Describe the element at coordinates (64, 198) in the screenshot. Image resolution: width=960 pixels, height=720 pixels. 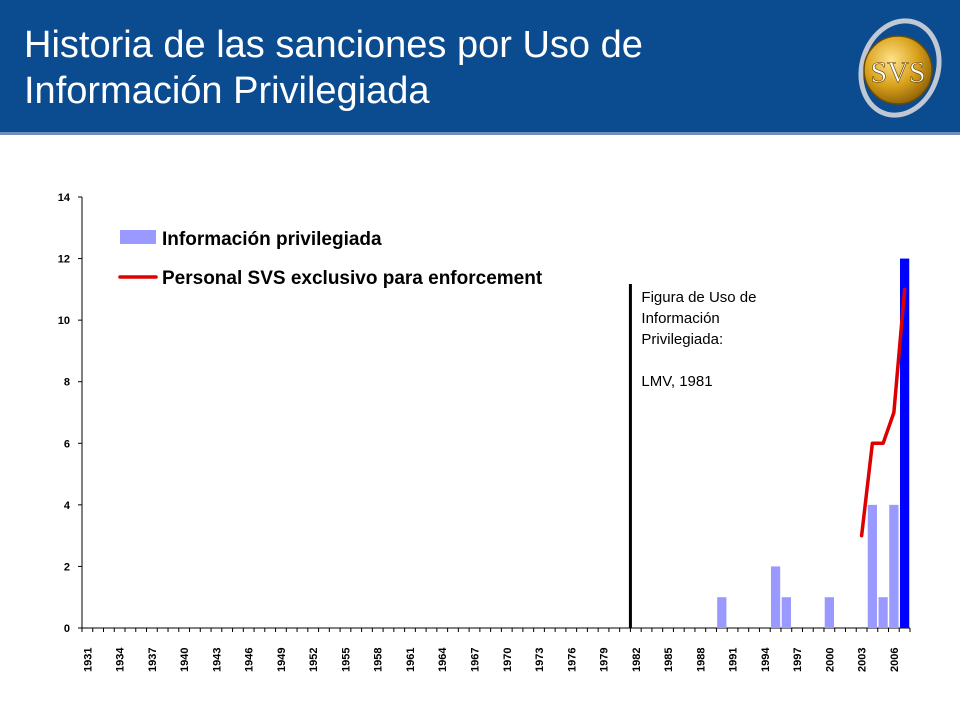
I see `y-tick-label: 14` at that location.